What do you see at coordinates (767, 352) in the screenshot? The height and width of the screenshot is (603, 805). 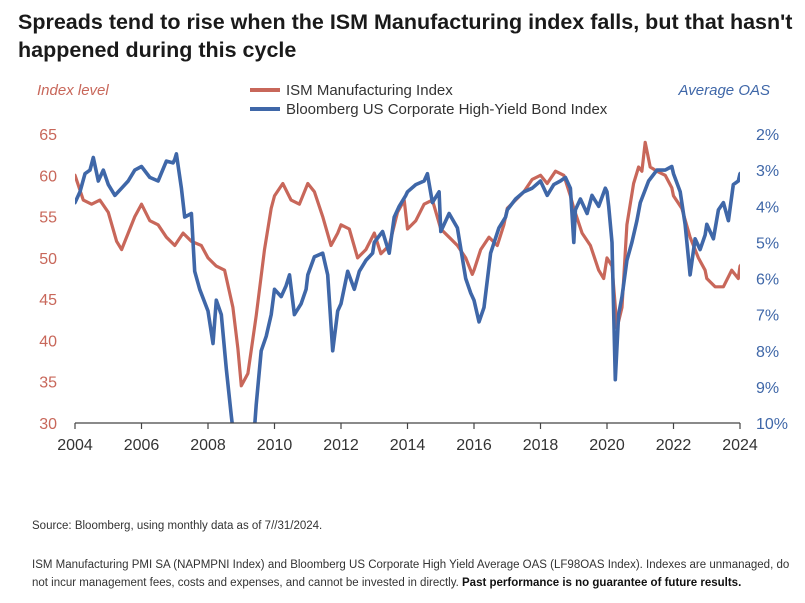 I see `right-tick-label: 8%` at bounding box center [767, 352].